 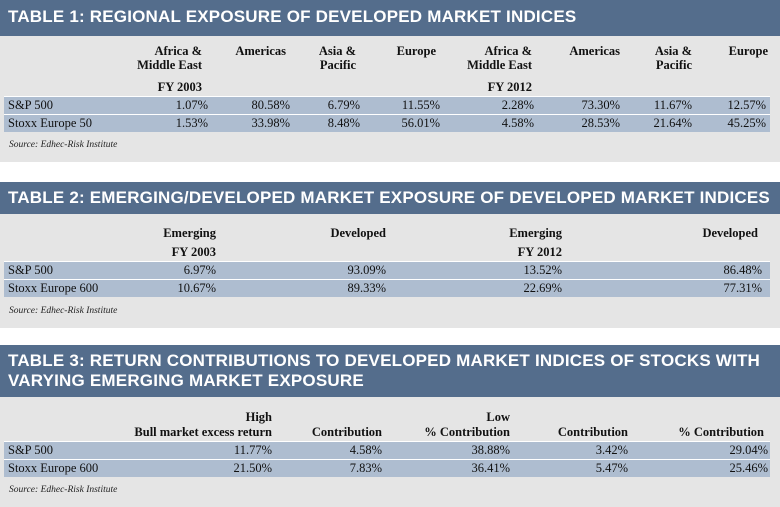 What do you see at coordinates (672, 105) in the screenshot?
I see `table-cell: 11.67%` at bounding box center [672, 105].